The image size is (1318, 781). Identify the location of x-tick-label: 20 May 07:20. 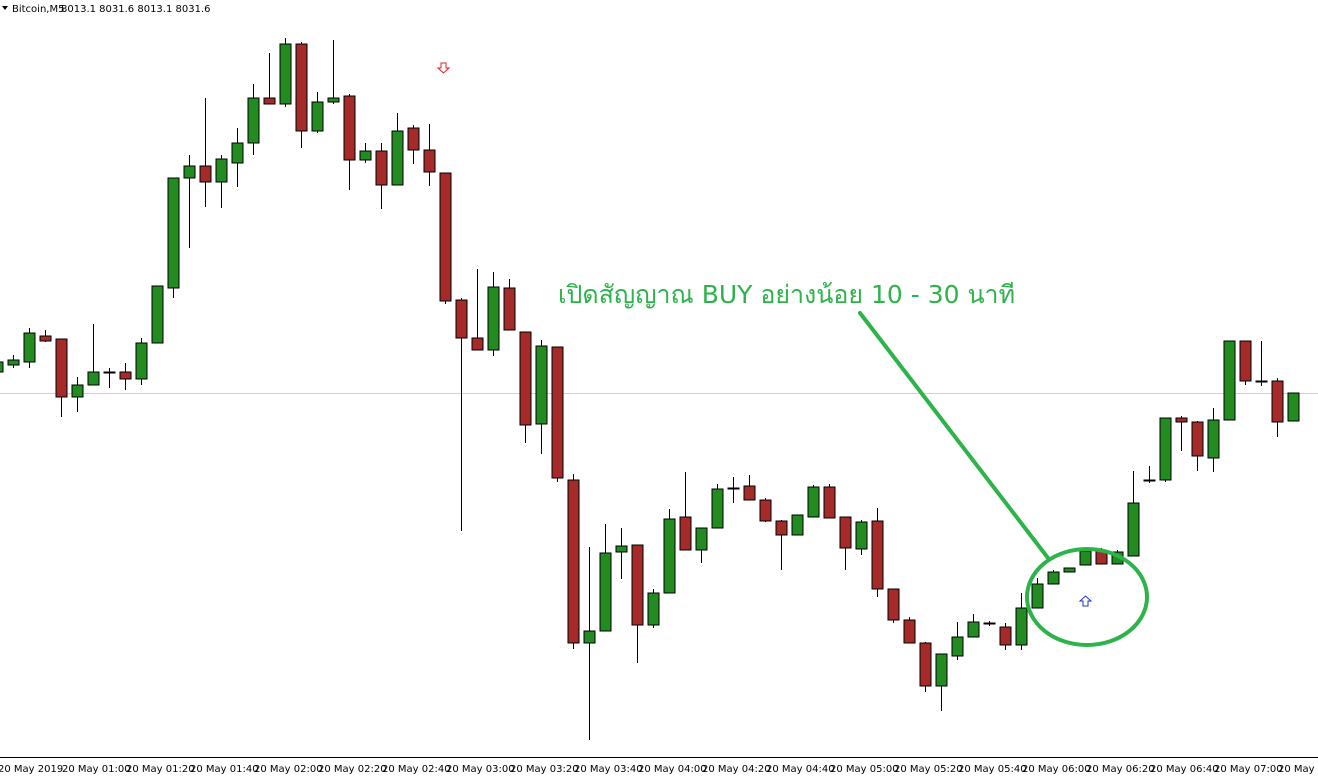
(1298, 769).